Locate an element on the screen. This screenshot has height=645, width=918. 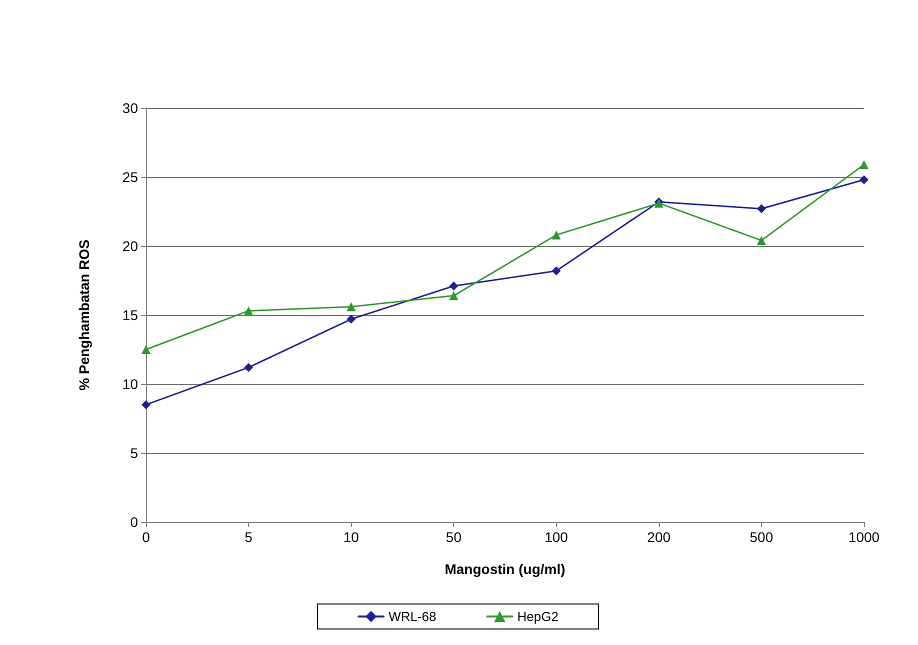
y-tick-label: 0 is located at coordinates (134, 522).